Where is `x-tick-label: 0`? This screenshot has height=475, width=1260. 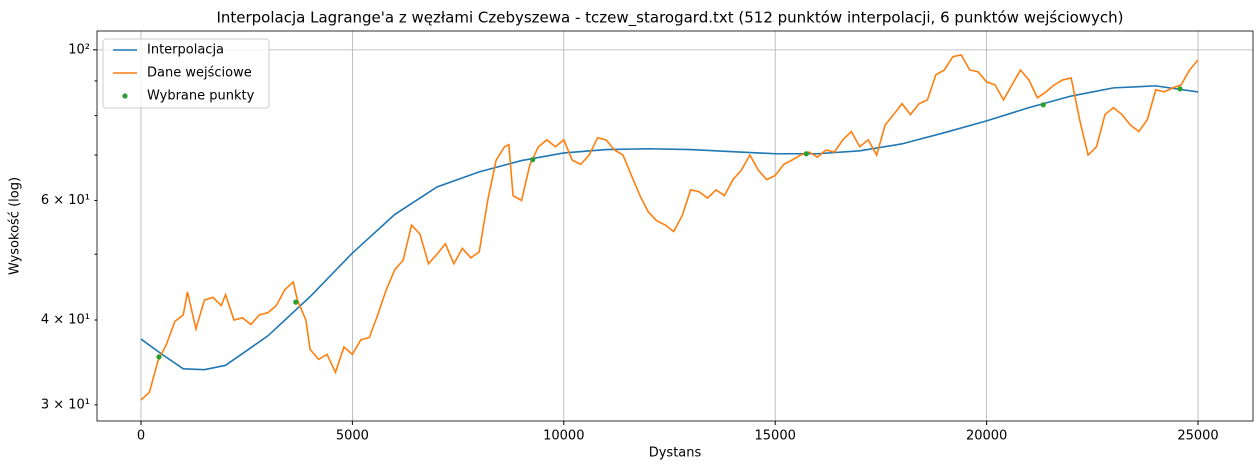
x-tick-label: 0 is located at coordinates (141, 436).